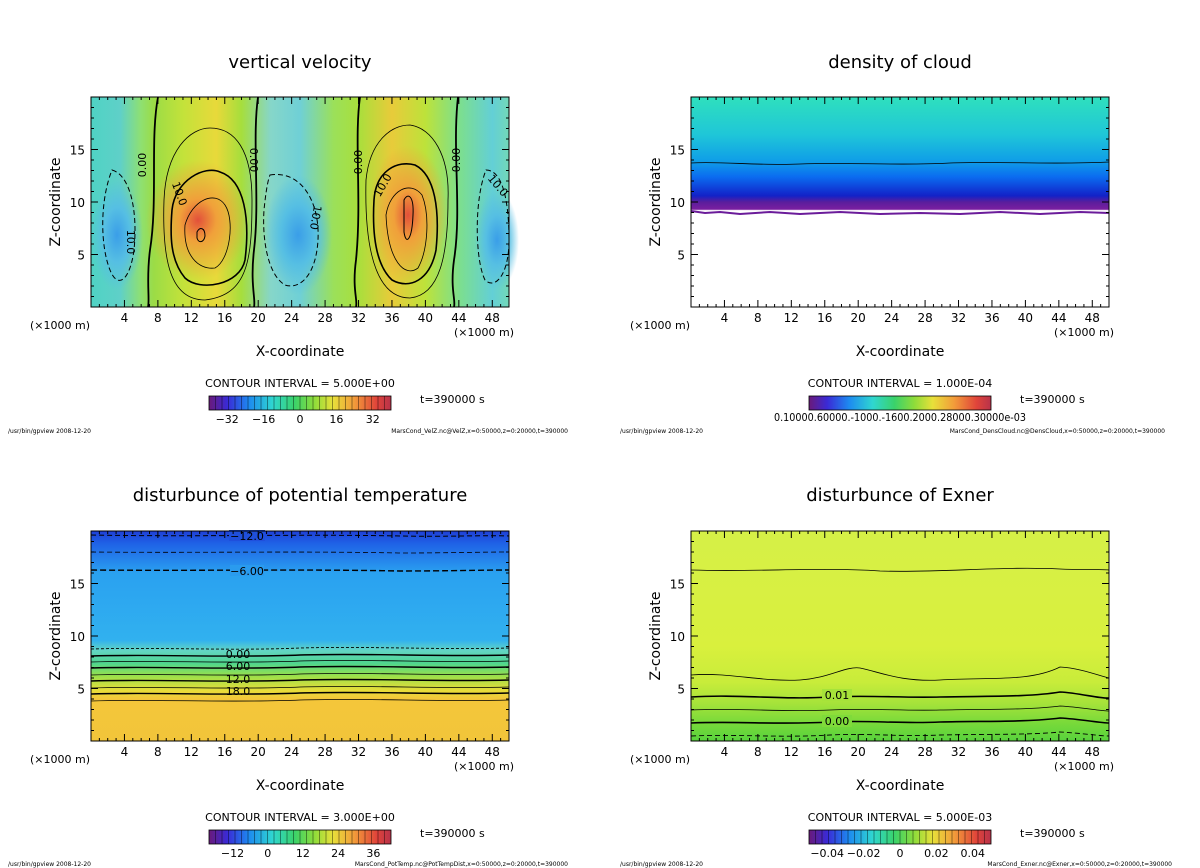 The width and height of the screenshot is (1200, 868). What do you see at coordinates (837, 708) in the screenshot?
I see `panel-4-contour-labels: 0.01 0.00` at bounding box center [837, 708].